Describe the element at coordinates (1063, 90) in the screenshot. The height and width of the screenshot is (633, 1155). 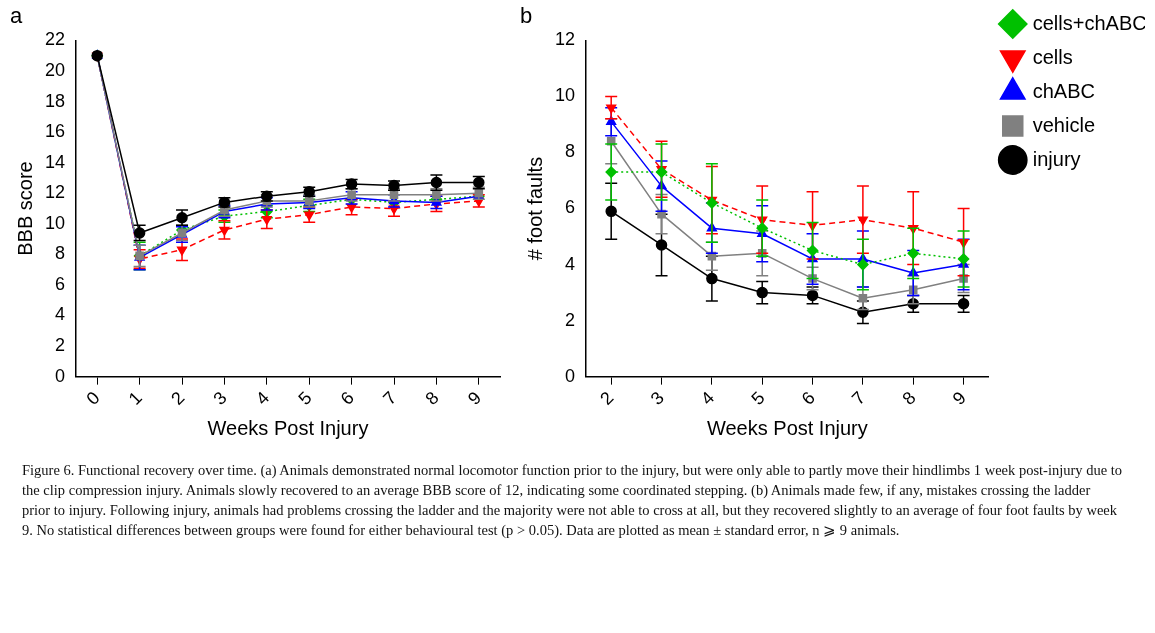
I see `legend-label: chABC` at that location.